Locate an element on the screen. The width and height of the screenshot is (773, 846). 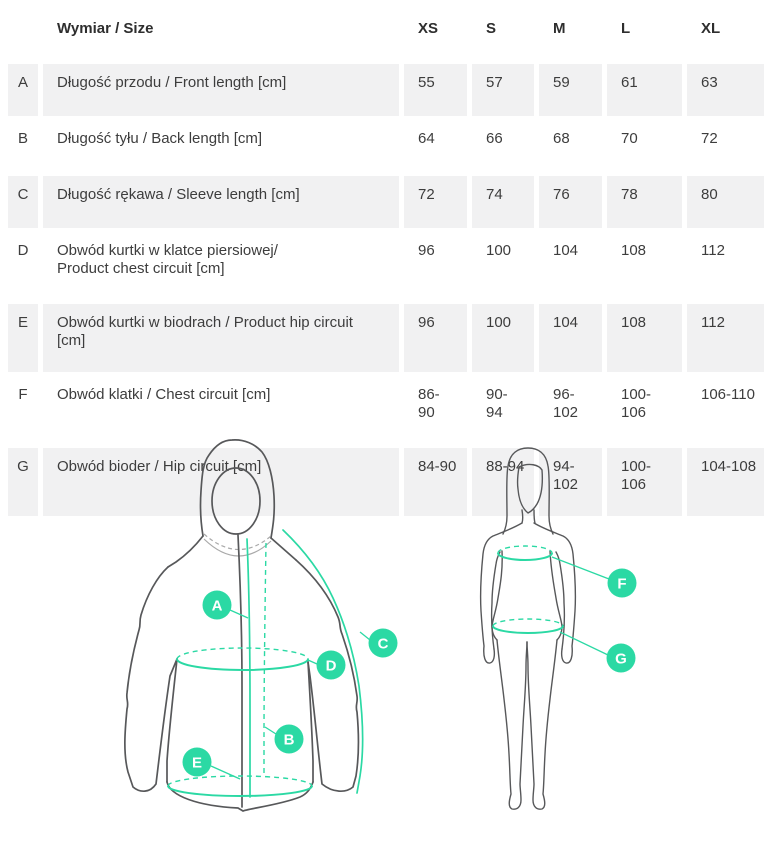
row-label: Obwód klatki / Chest circuit [cm] is located at coordinates (221, 410).